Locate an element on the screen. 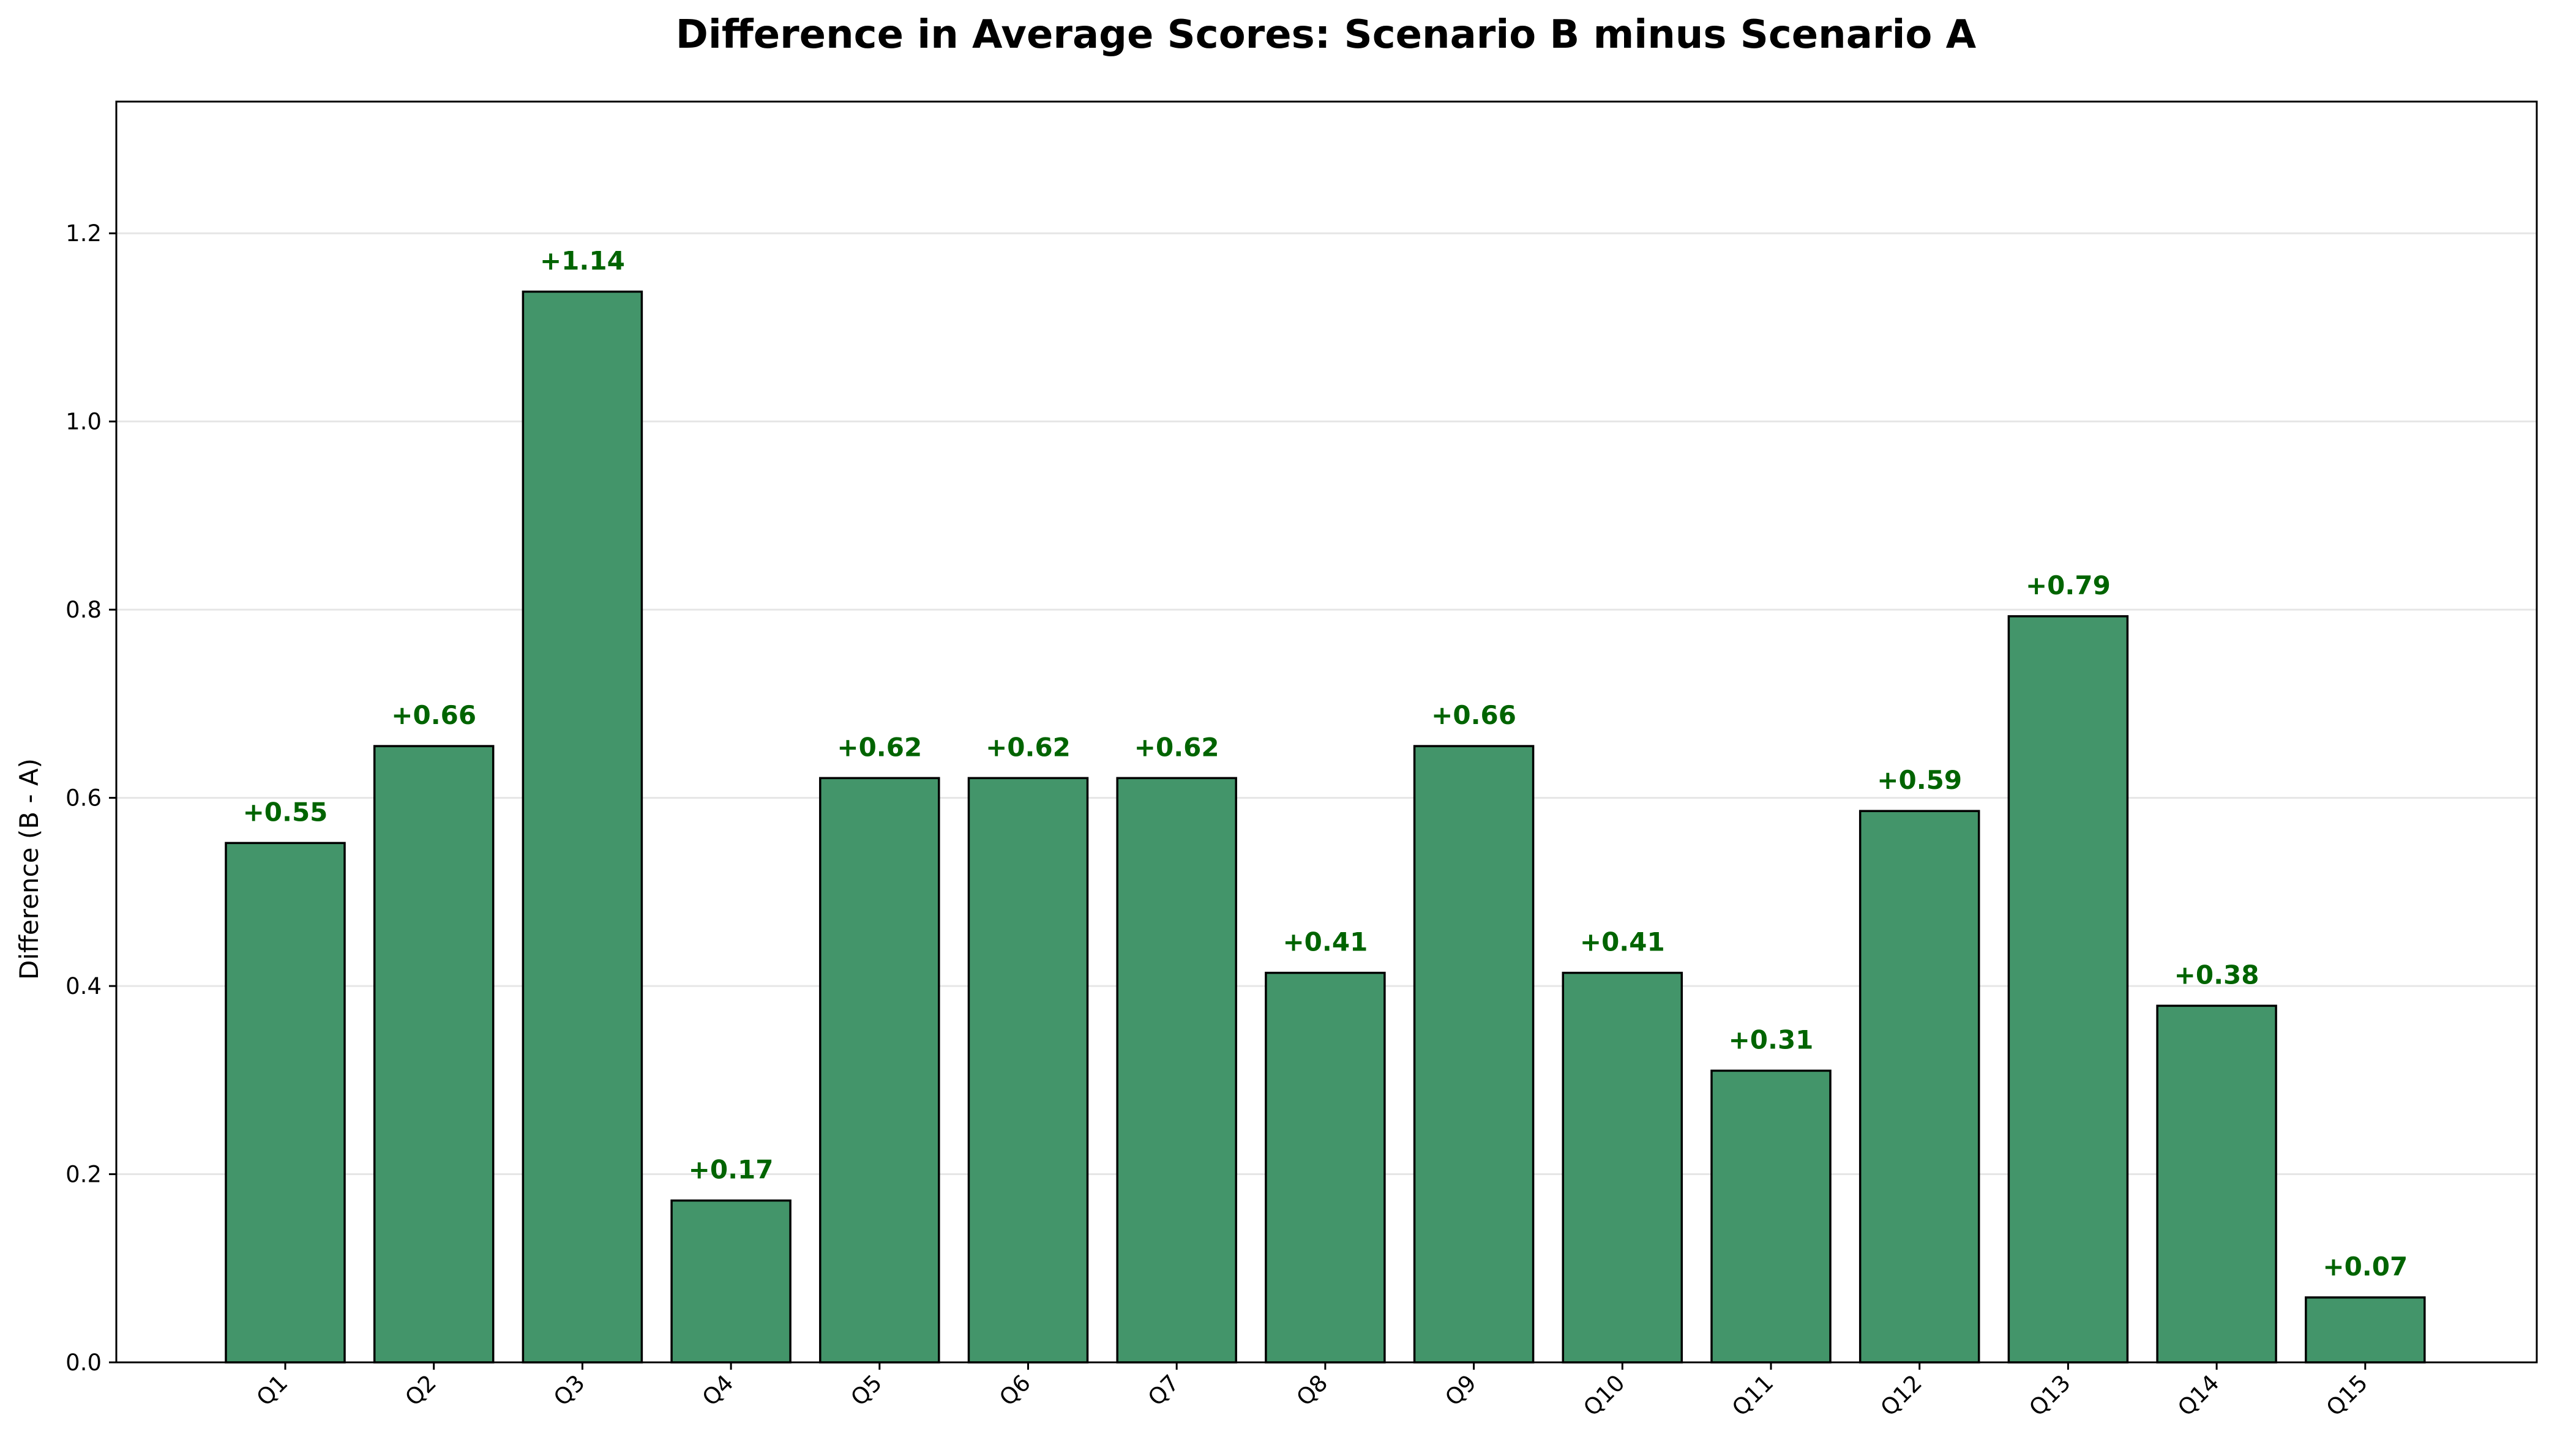  bar-q11 is located at coordinates (1771, 1216).